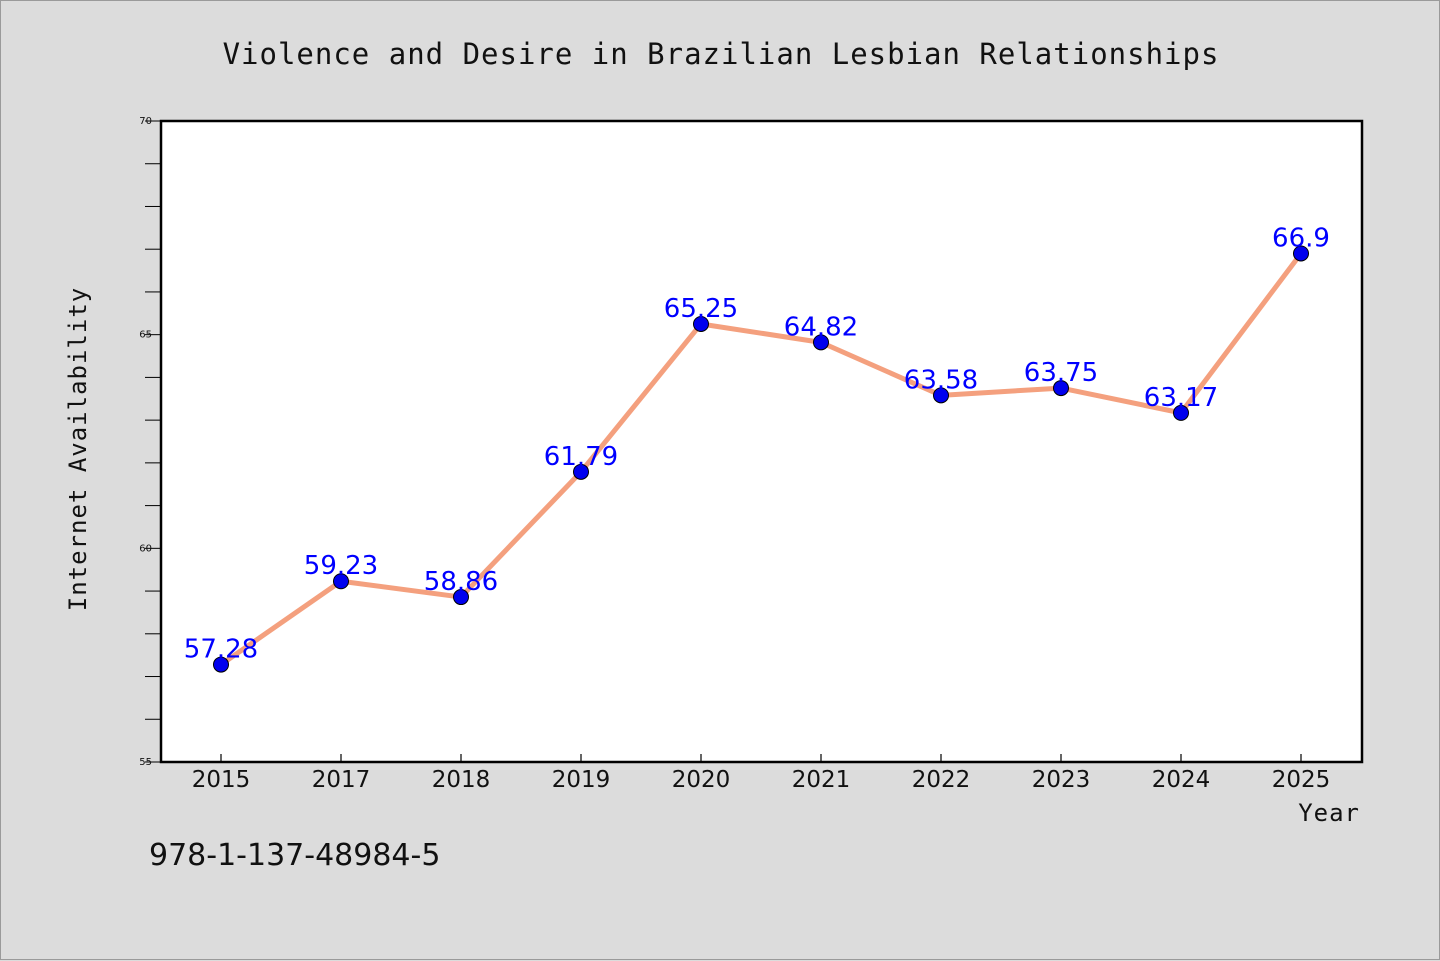  I want to click on x-tick-label: 2023, so click(1061, 780).